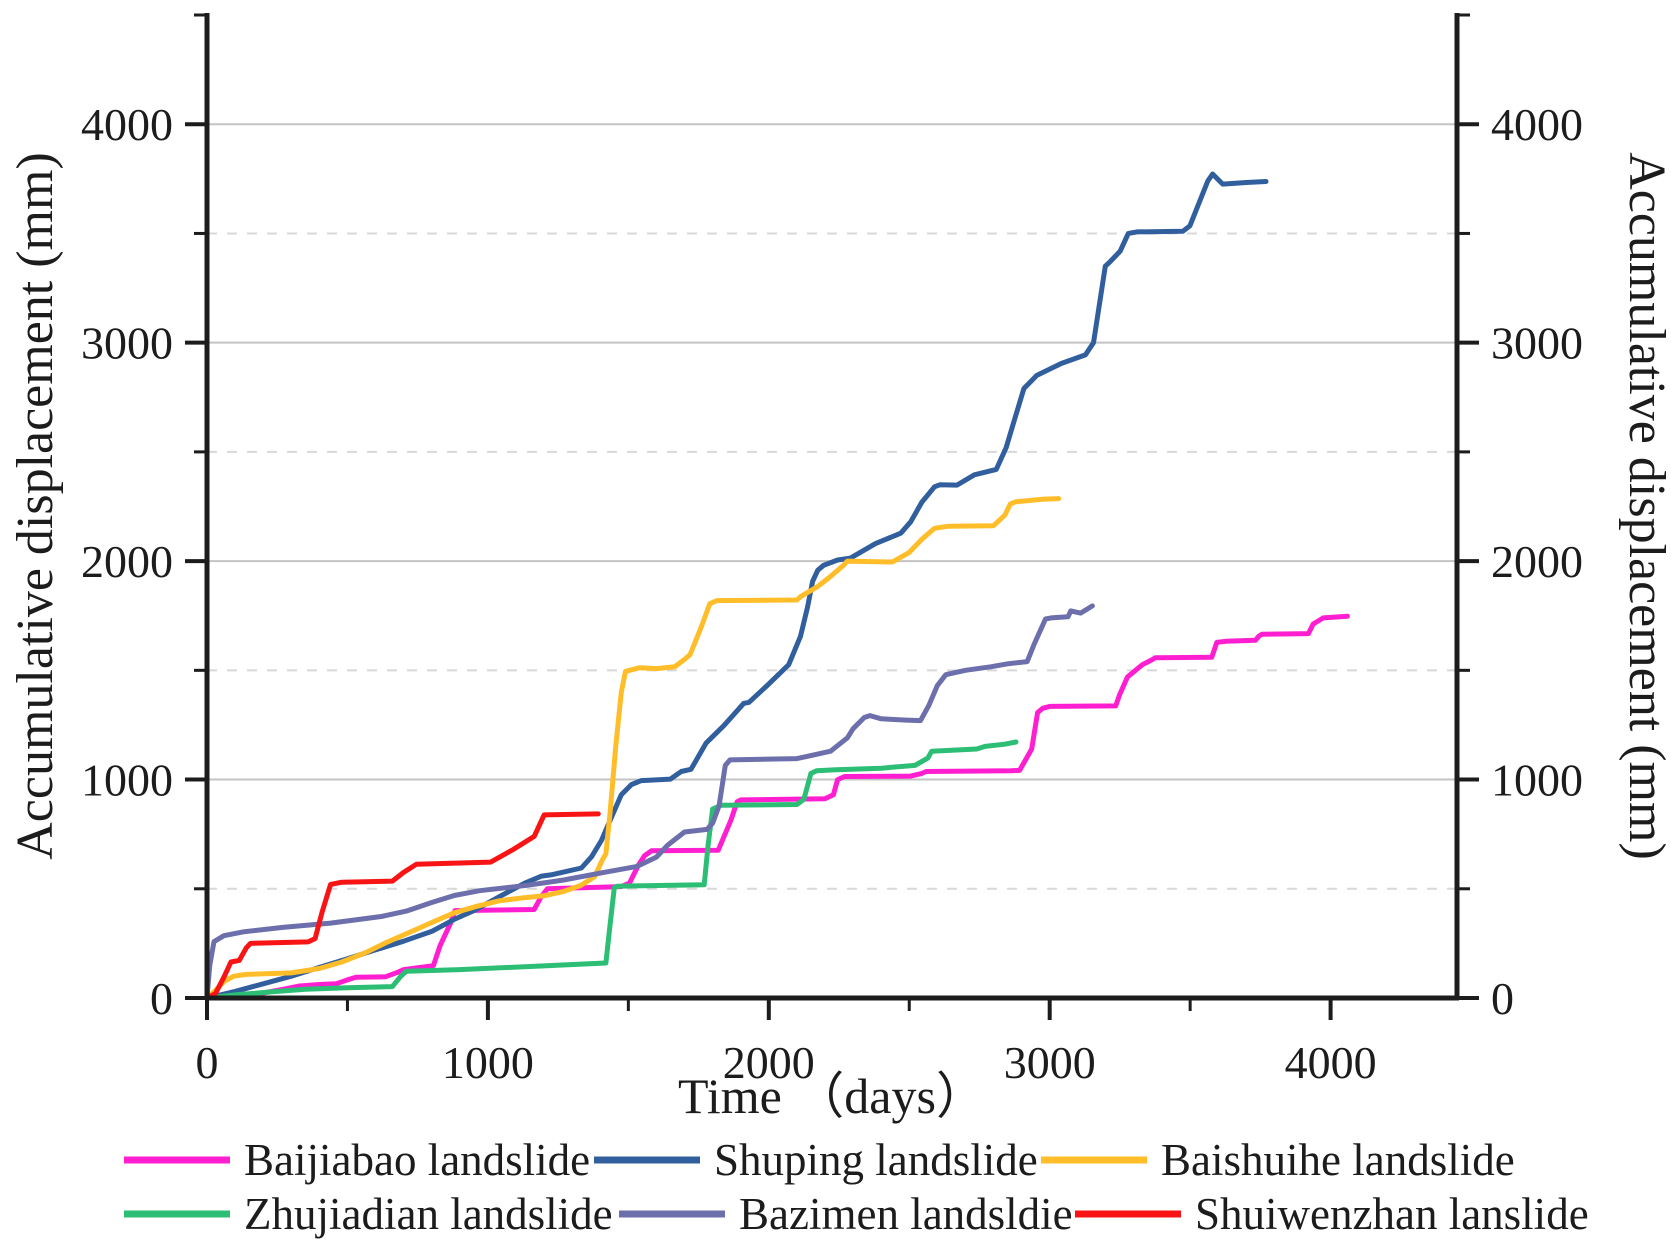 The image size is (1671, 1250). Describe the element at coordinates (769, 1062) in the screenshot. I see `x-tick-label: 2000` at that location.